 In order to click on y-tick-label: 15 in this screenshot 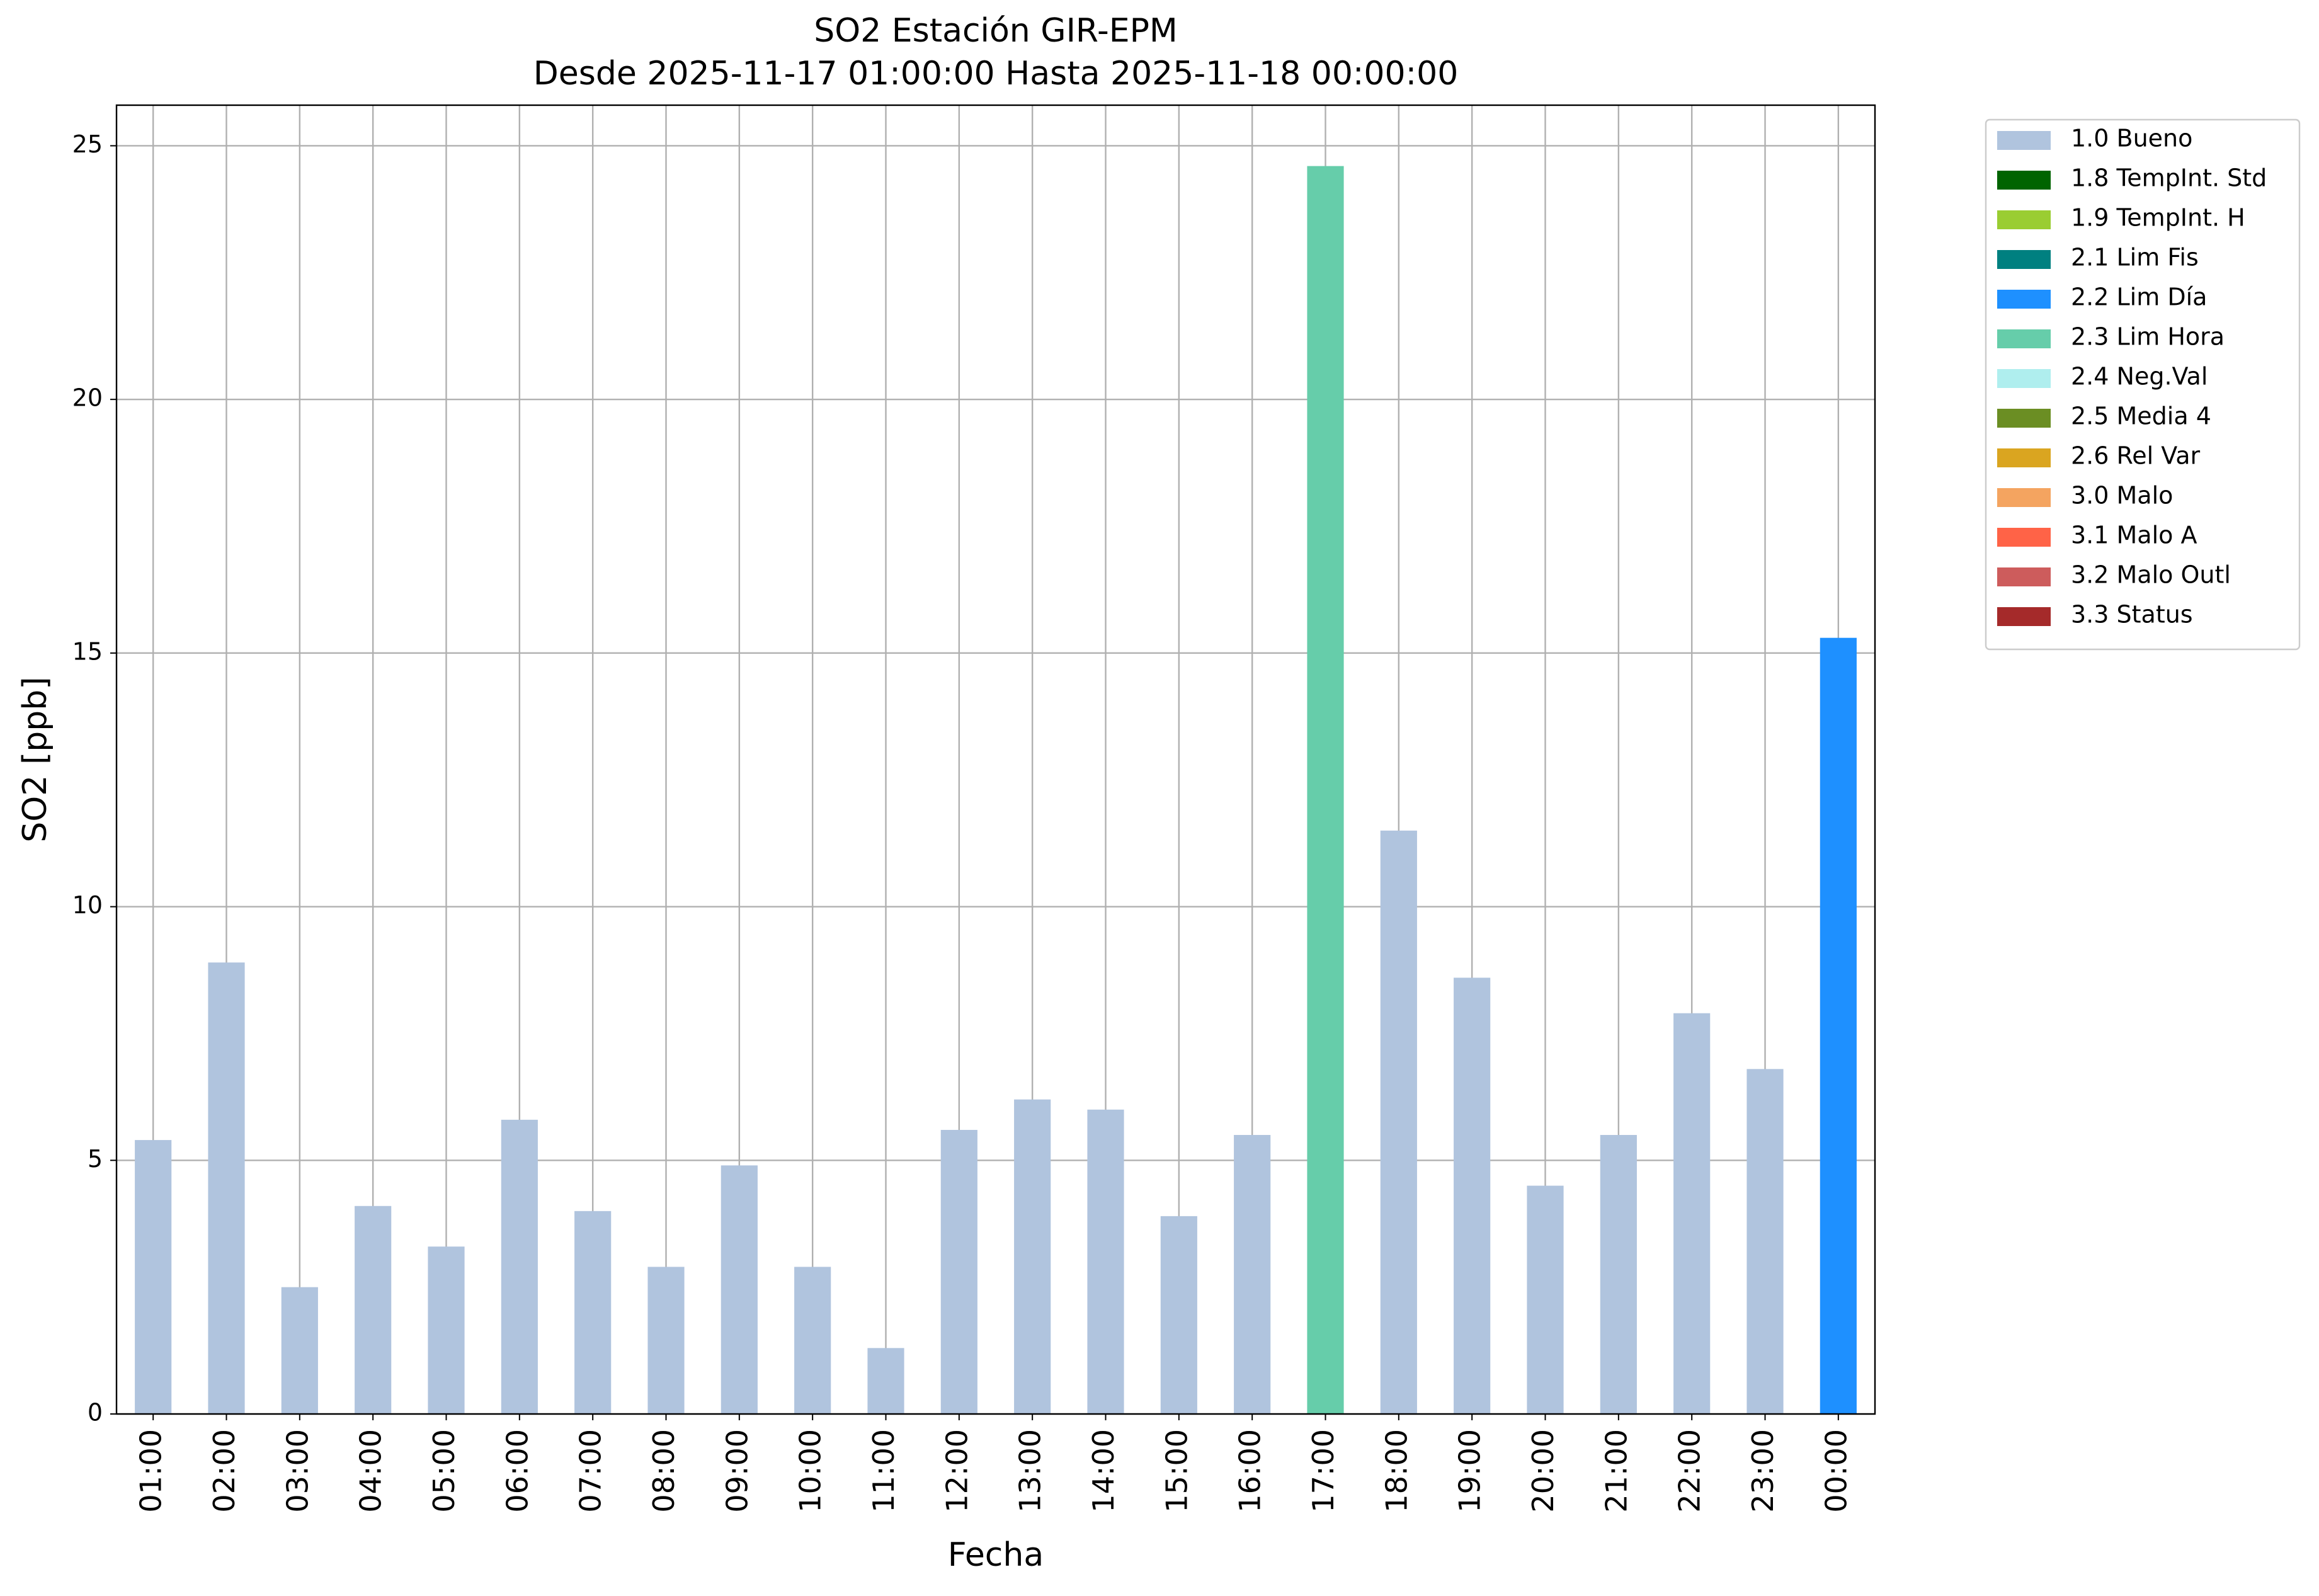, I will do `click(87, 651)`.